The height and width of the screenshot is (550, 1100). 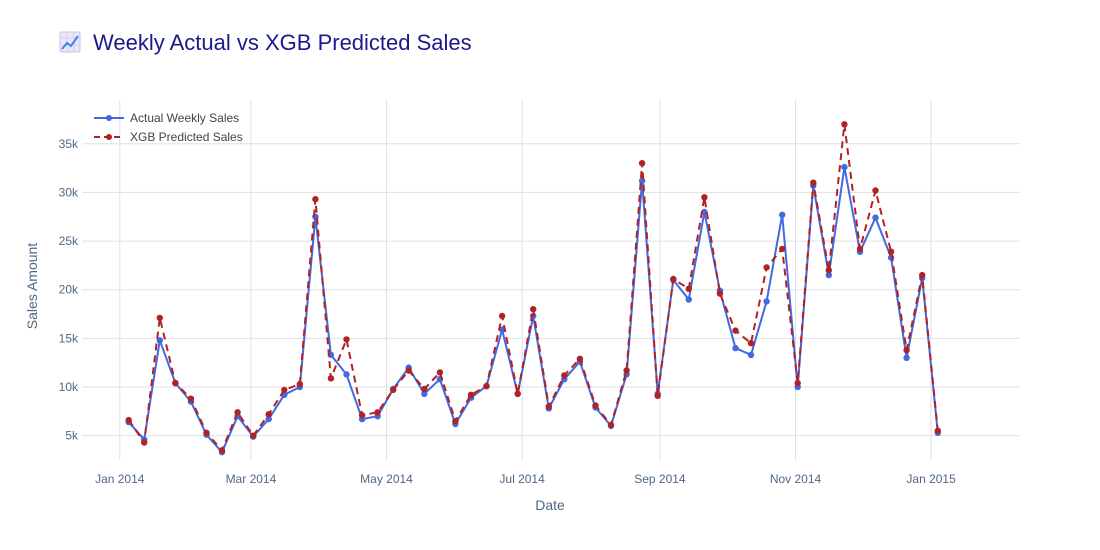 What do you see at coordinates (69, 387) in the screenshot?
I see `y-tick-label: 10k` at bounding box center [69, 387].